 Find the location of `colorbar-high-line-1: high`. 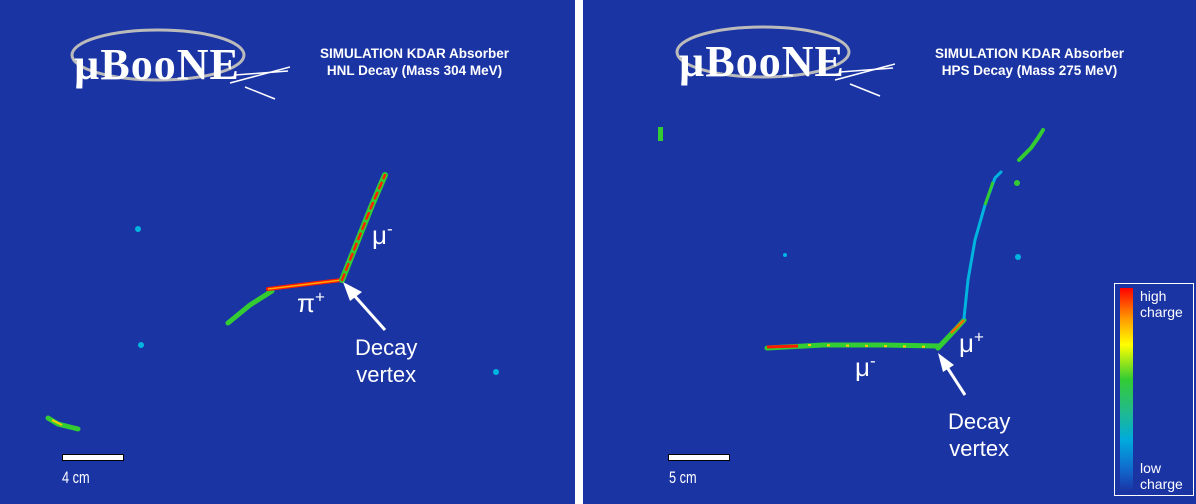

colorbar-high-line-1: high is located at coordinates (1153, 296).